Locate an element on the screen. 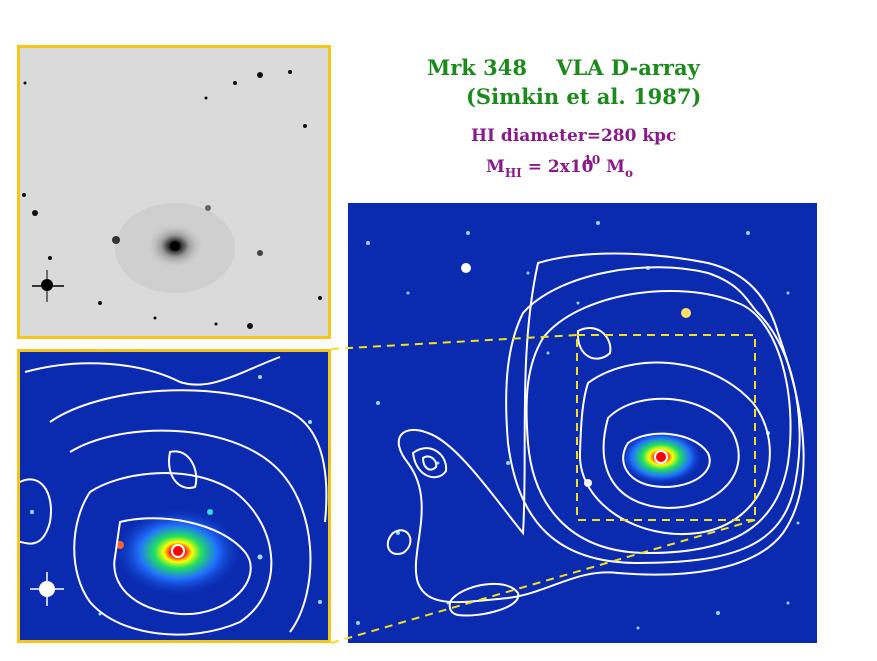 This screenshot has width=877, height=661. hi-mass-label: MHI = 2x1010 Mo is located at coordinates (559, 166).